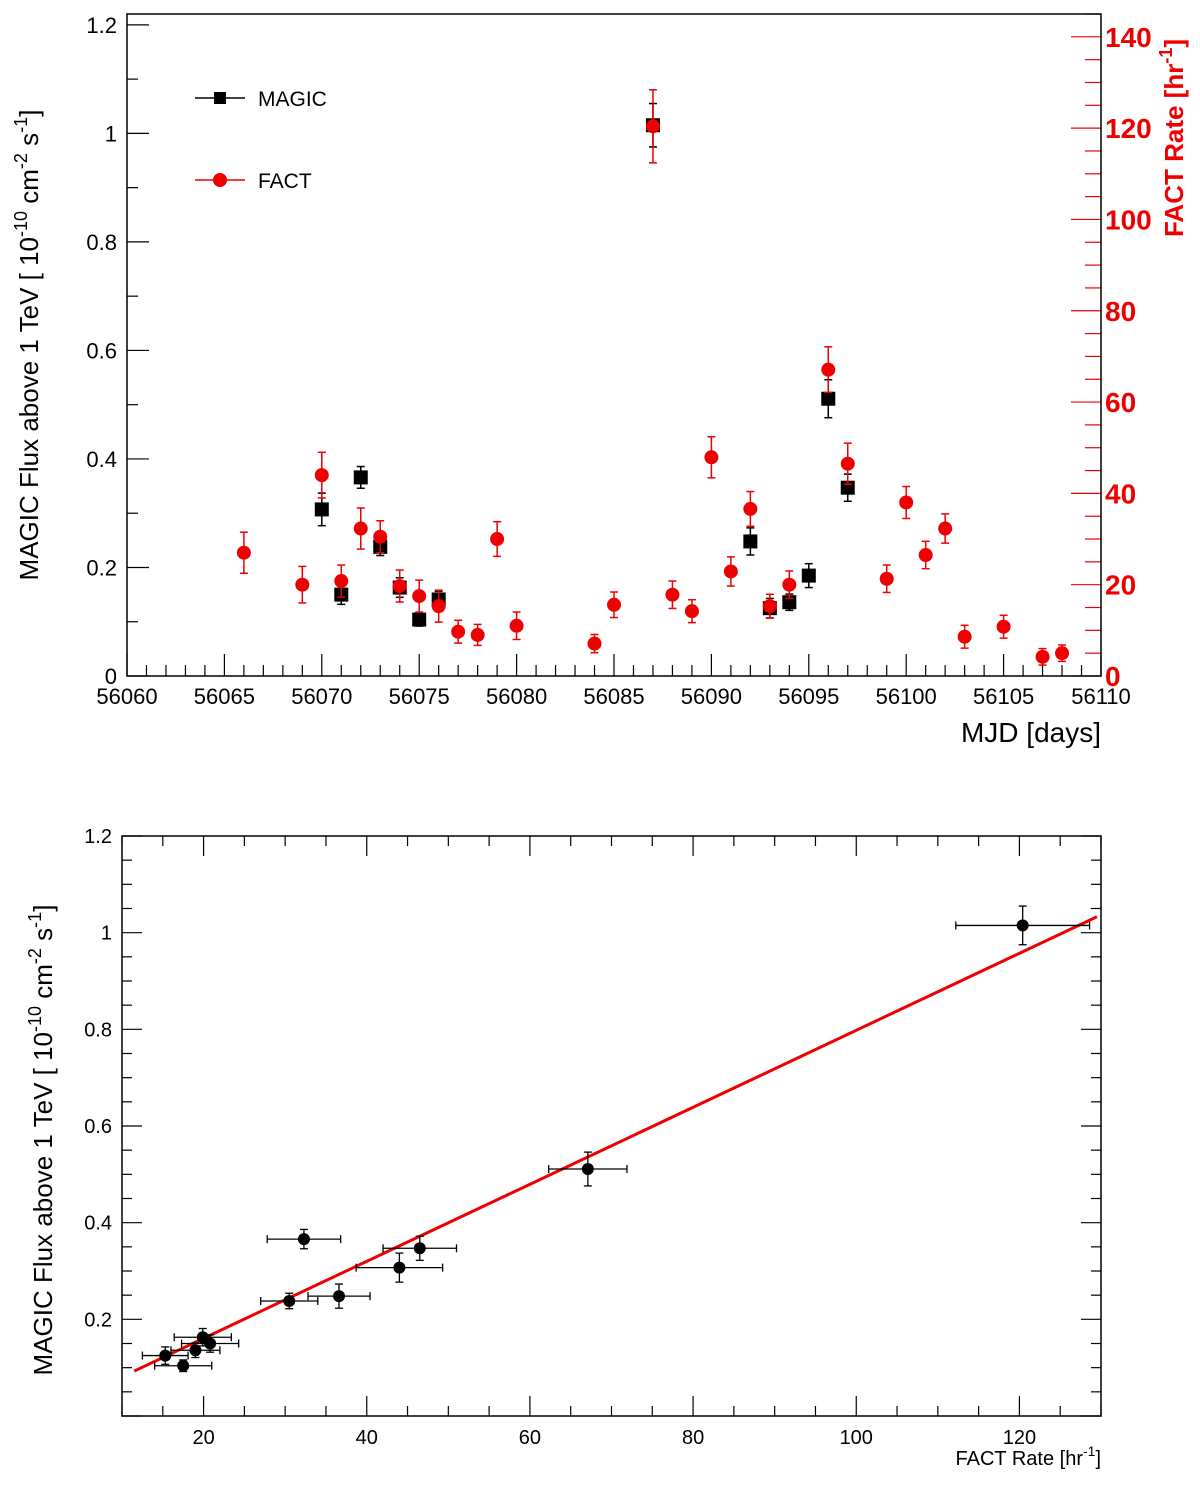  Describe the element at coordinates (203, 1438) in the screenshot. I see `bottom-x-tick-label: 20` at that location.